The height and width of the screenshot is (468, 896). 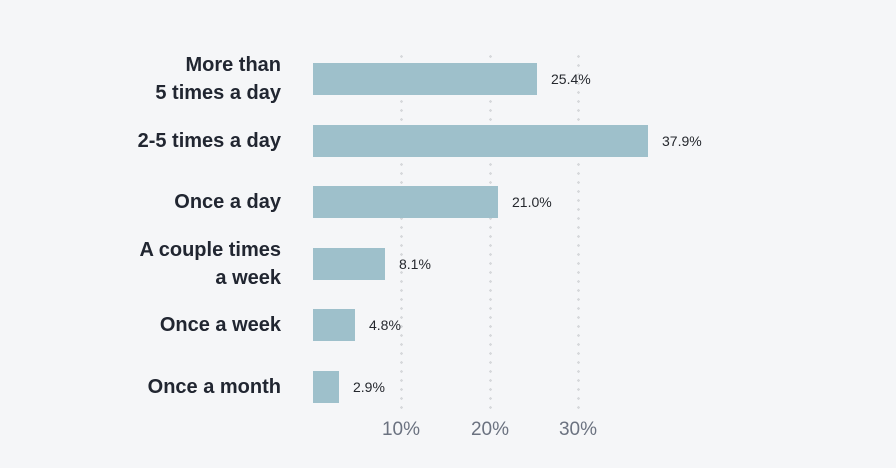 I want to click on bar-track: 4.8%, so click(x=357, y=325).